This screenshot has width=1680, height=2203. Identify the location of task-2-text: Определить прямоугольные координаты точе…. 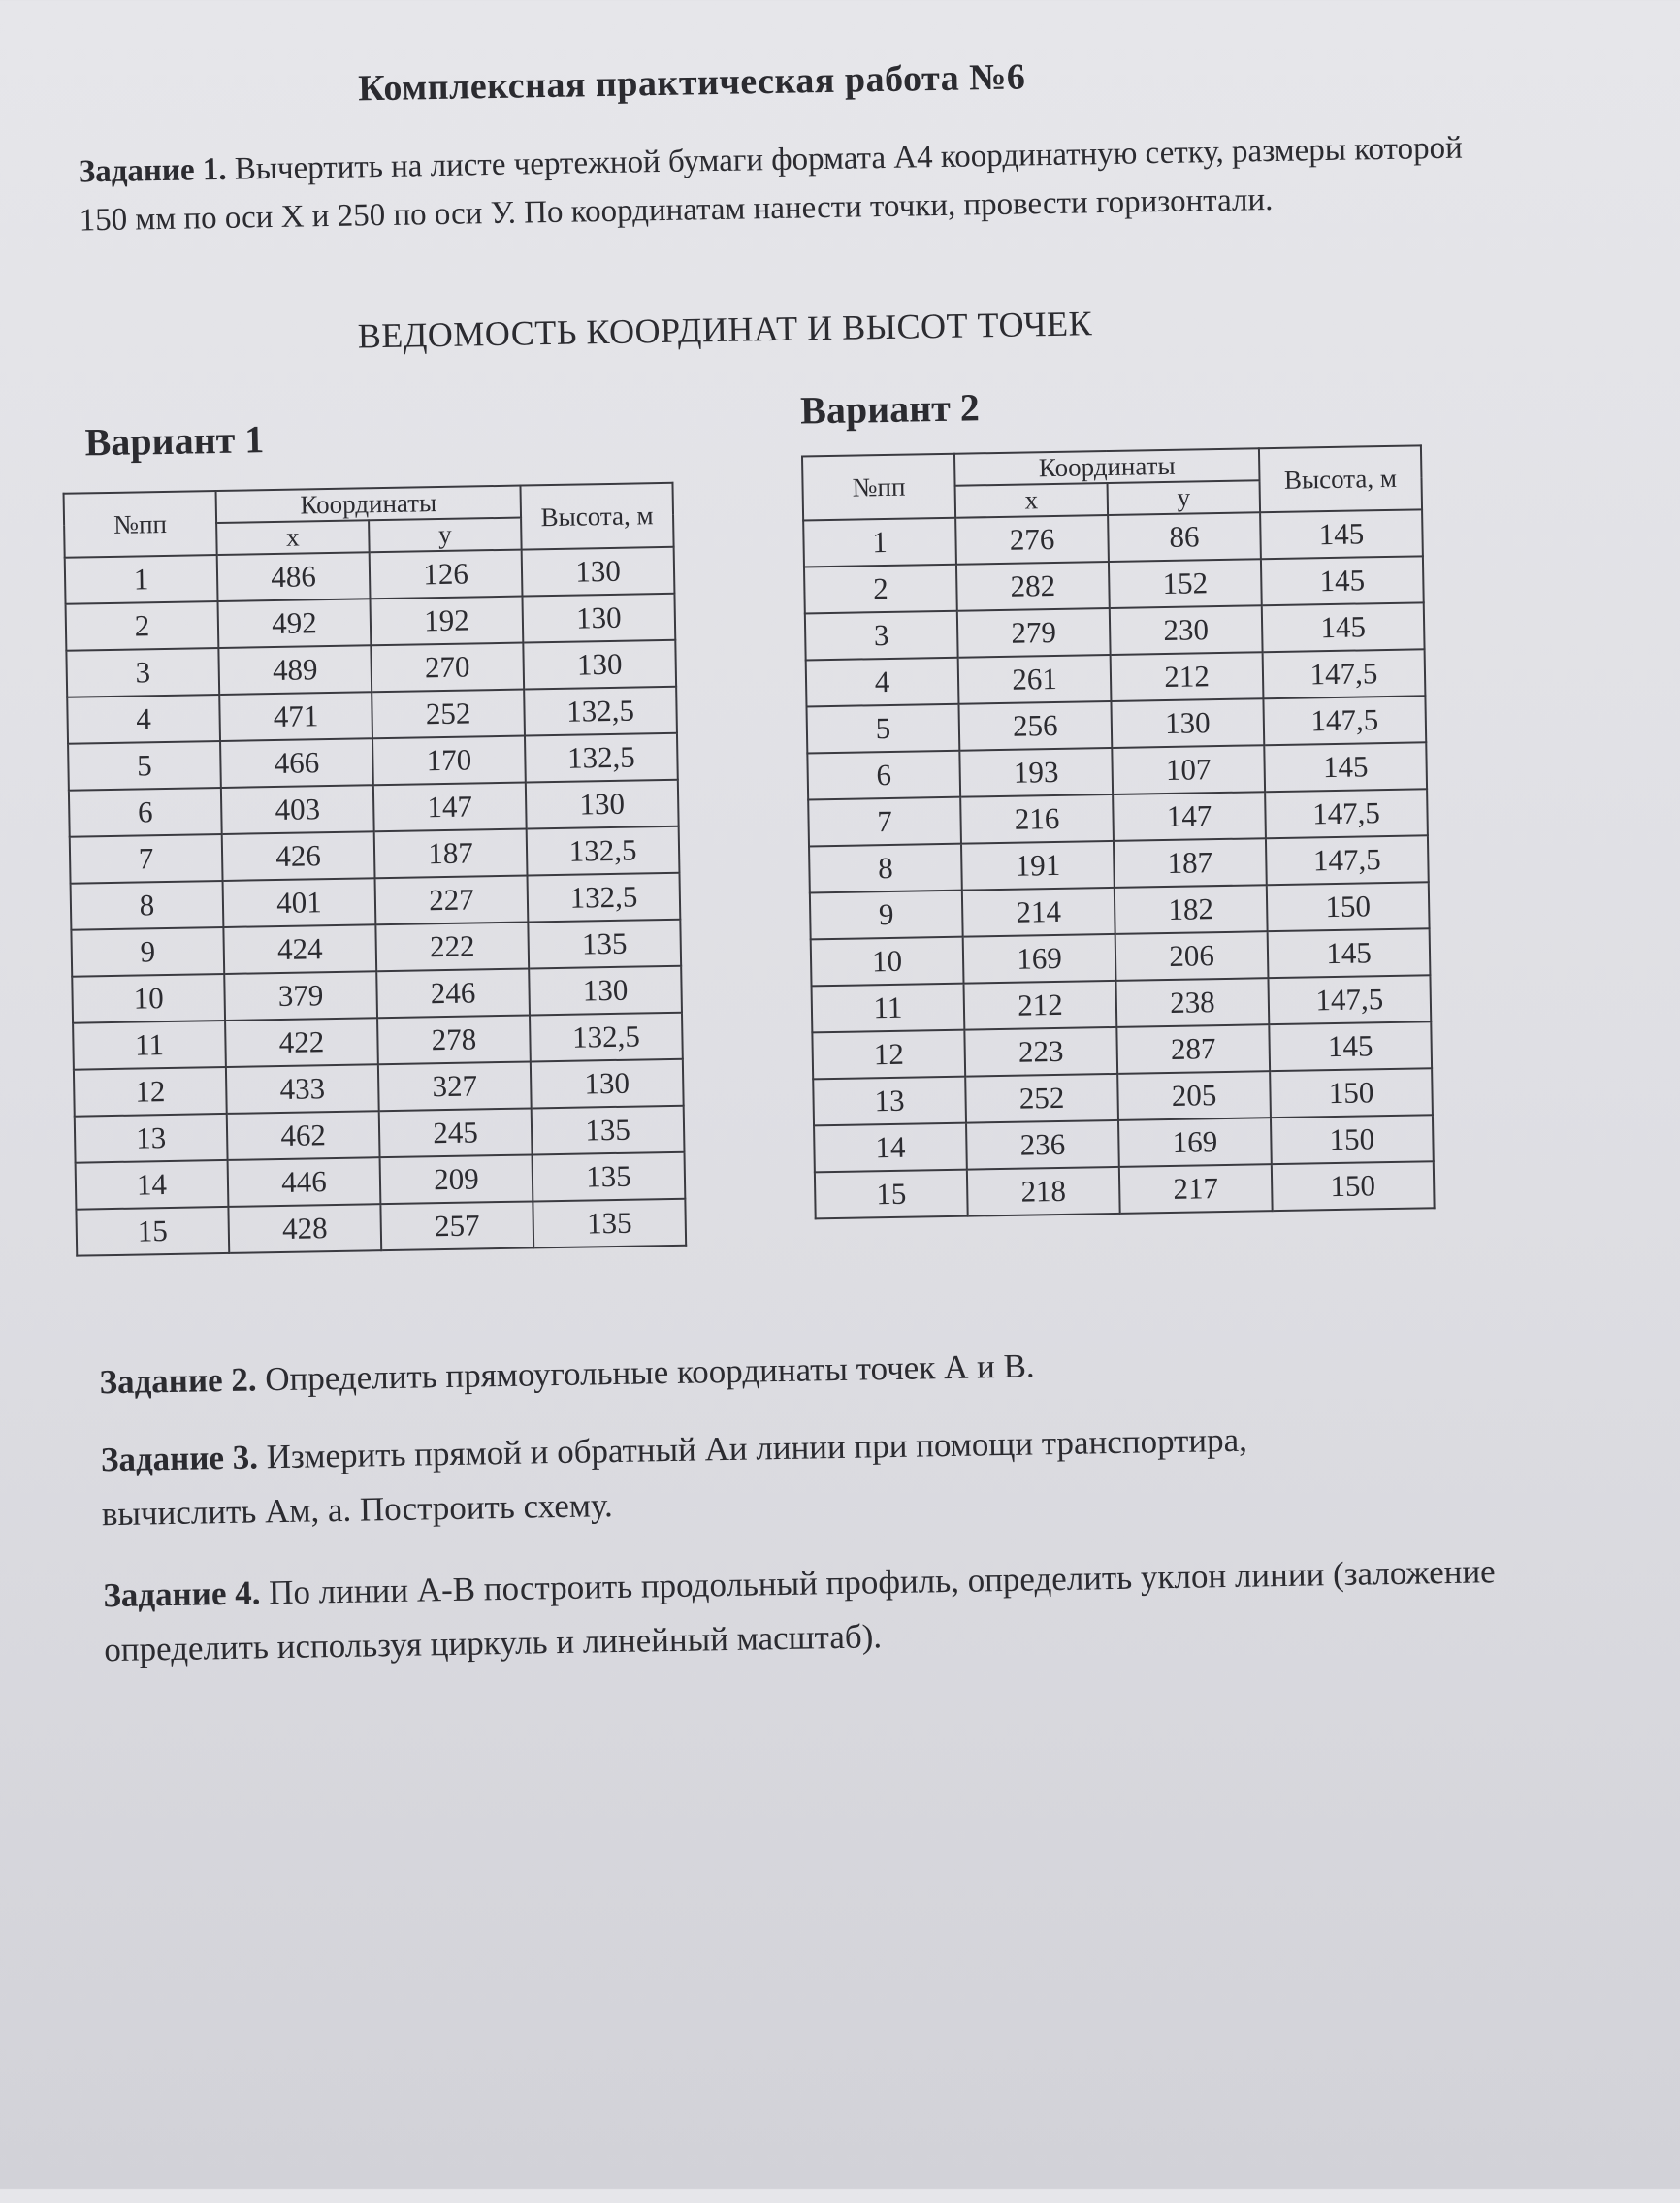
(649, 1372).